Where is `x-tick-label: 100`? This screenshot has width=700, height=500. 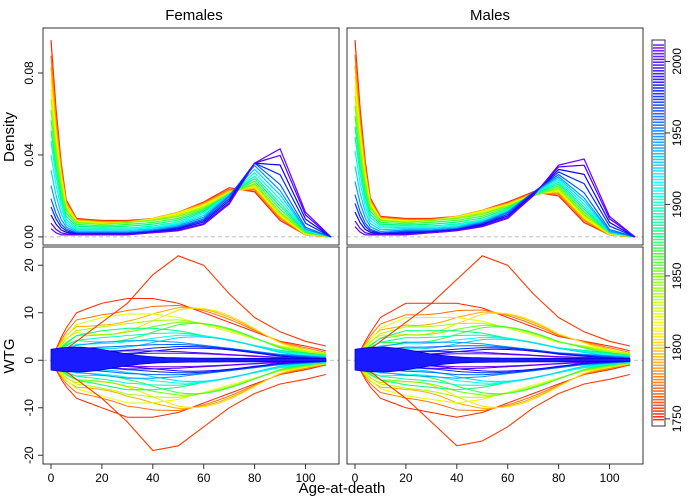
x-tick-label: 100 is located at coordinates (610, 478).